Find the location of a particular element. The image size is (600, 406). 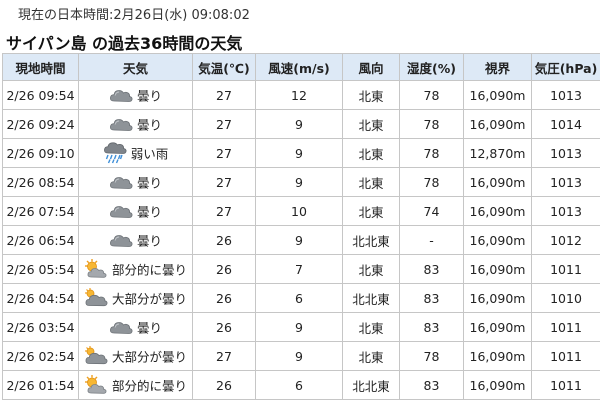

wind-speed-cell: 12 is located at coordinates (299, 95).